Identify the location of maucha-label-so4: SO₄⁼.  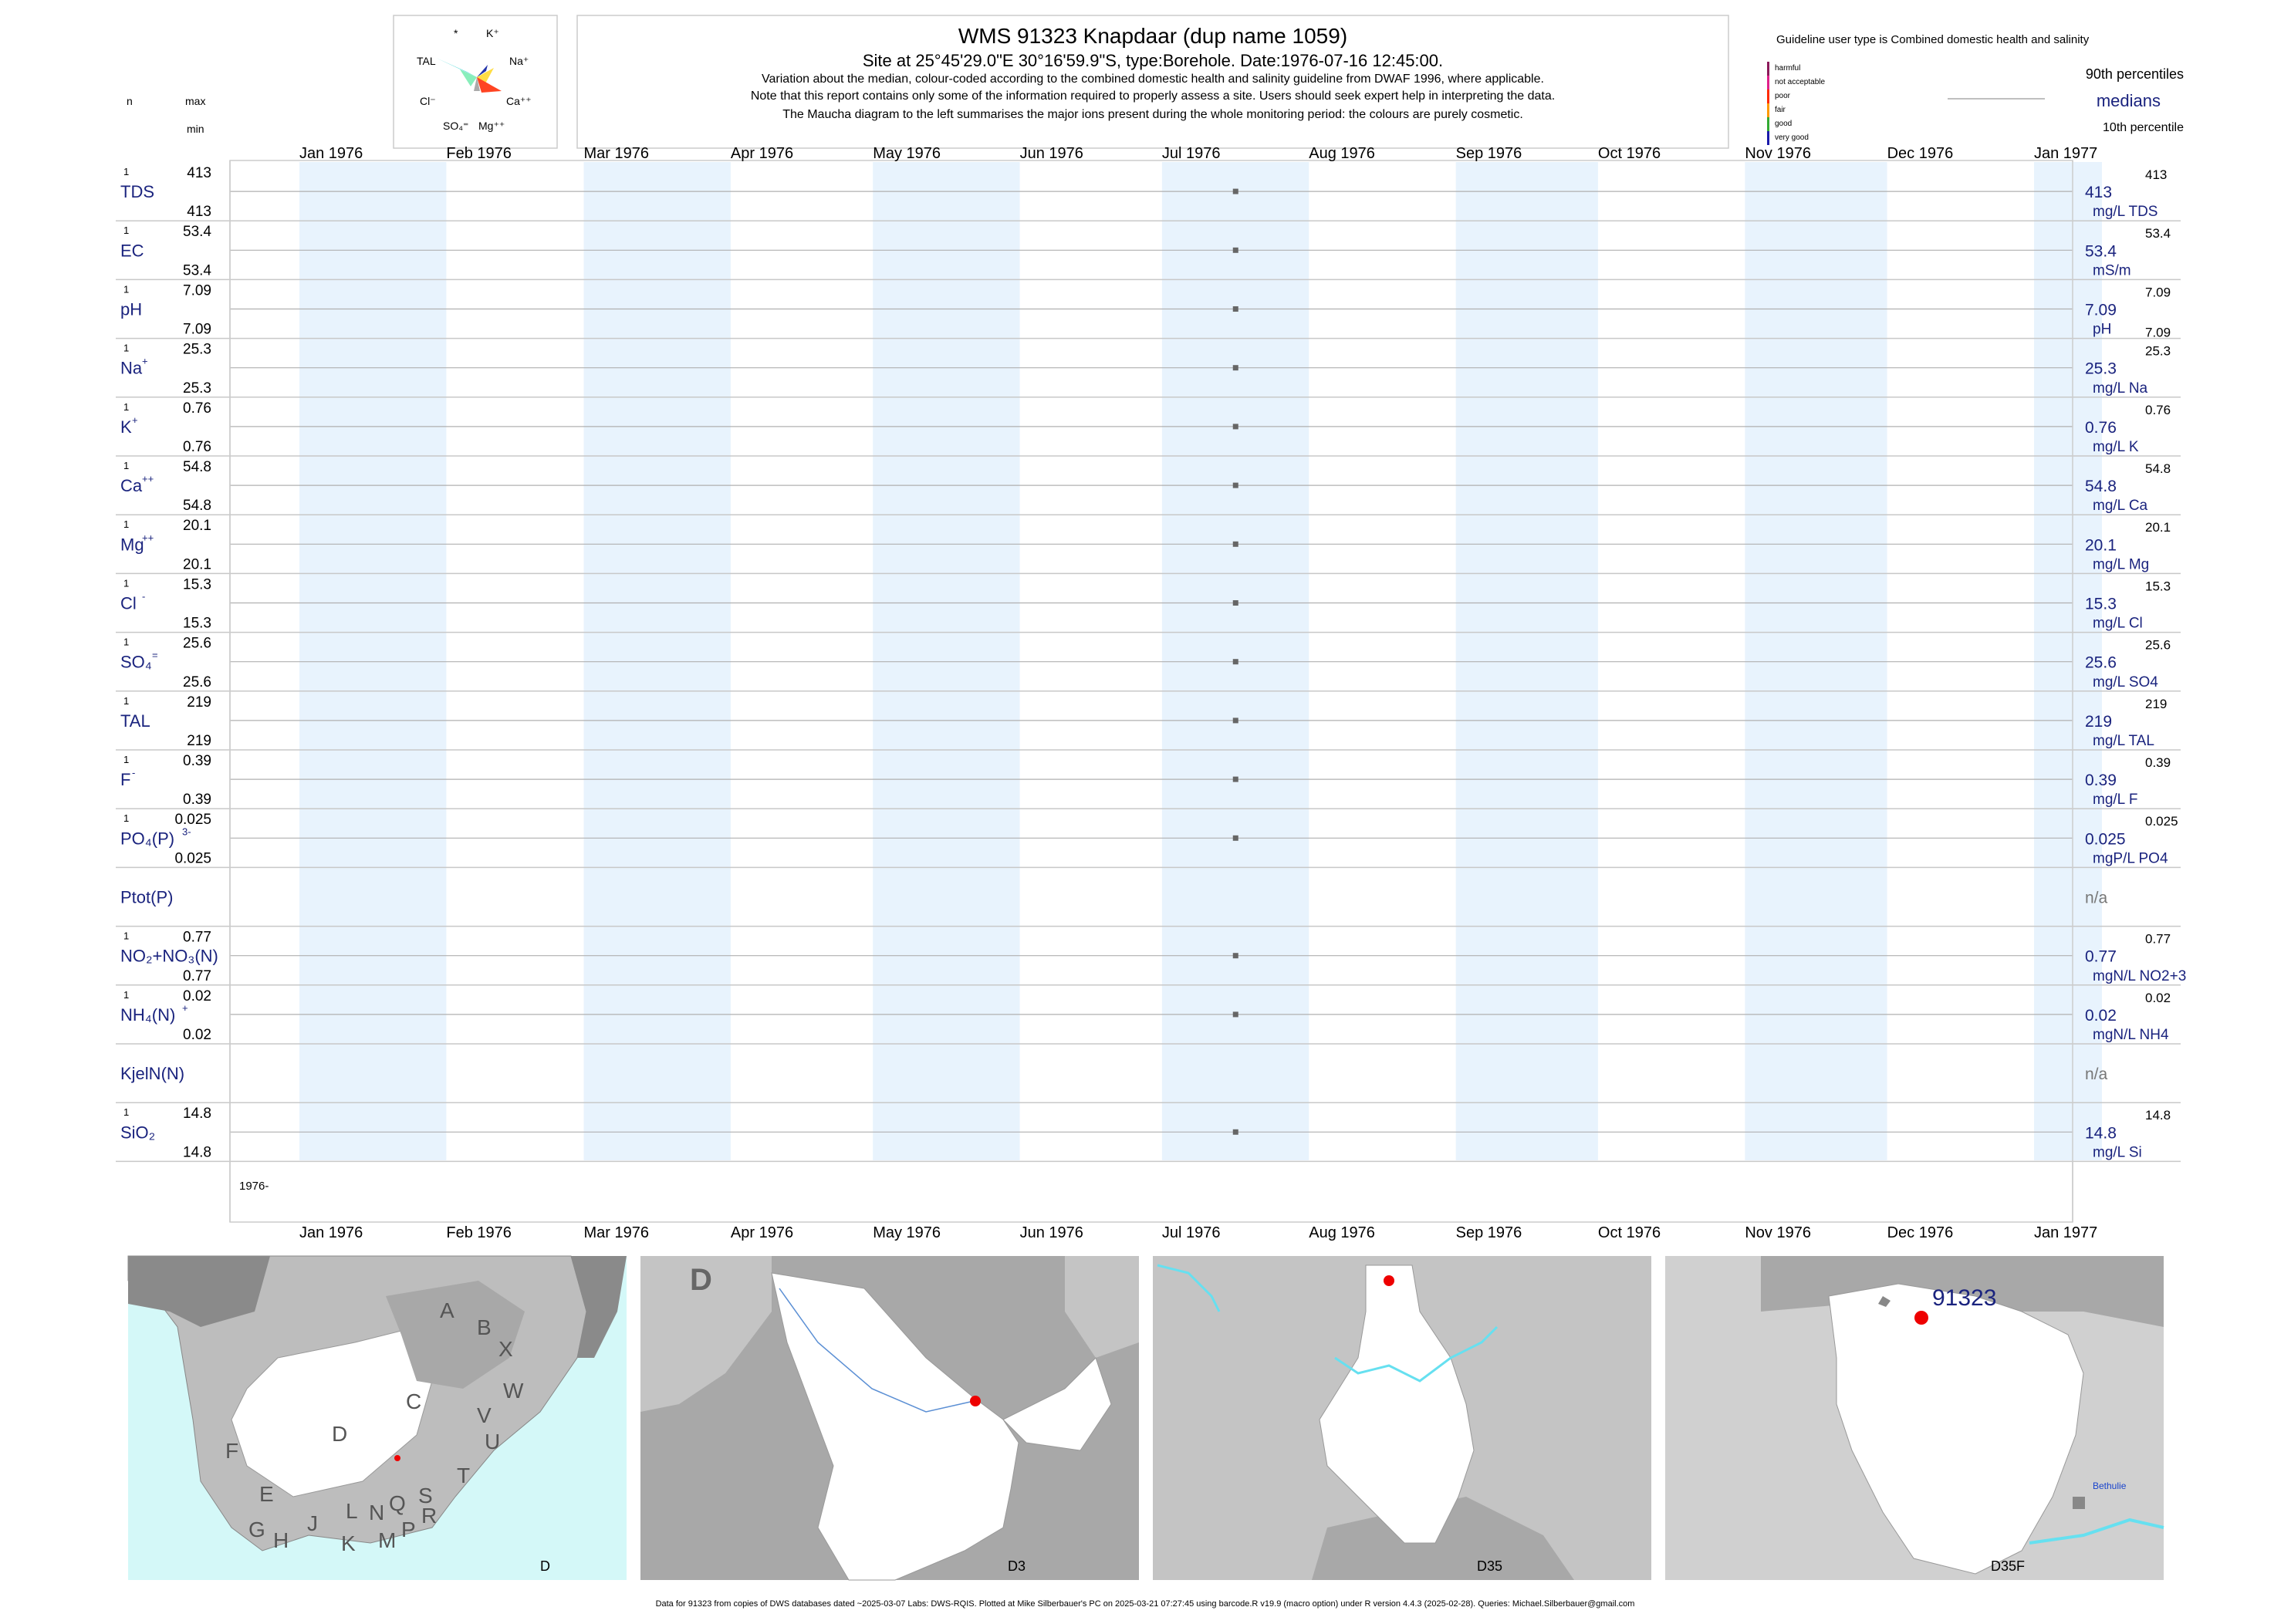
(455, 126).